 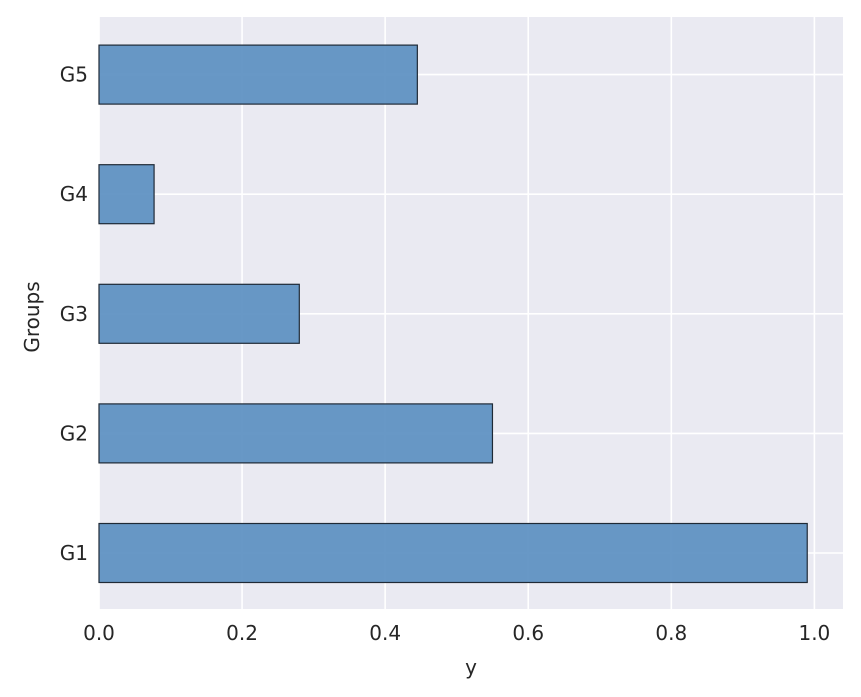 What do you see at coordinates (456, 633) in the screenshot?
I see `x-tick-labels: 0.0 0.2 0.4 0.6 0.8 1.0` at bounding box center [456, 633].